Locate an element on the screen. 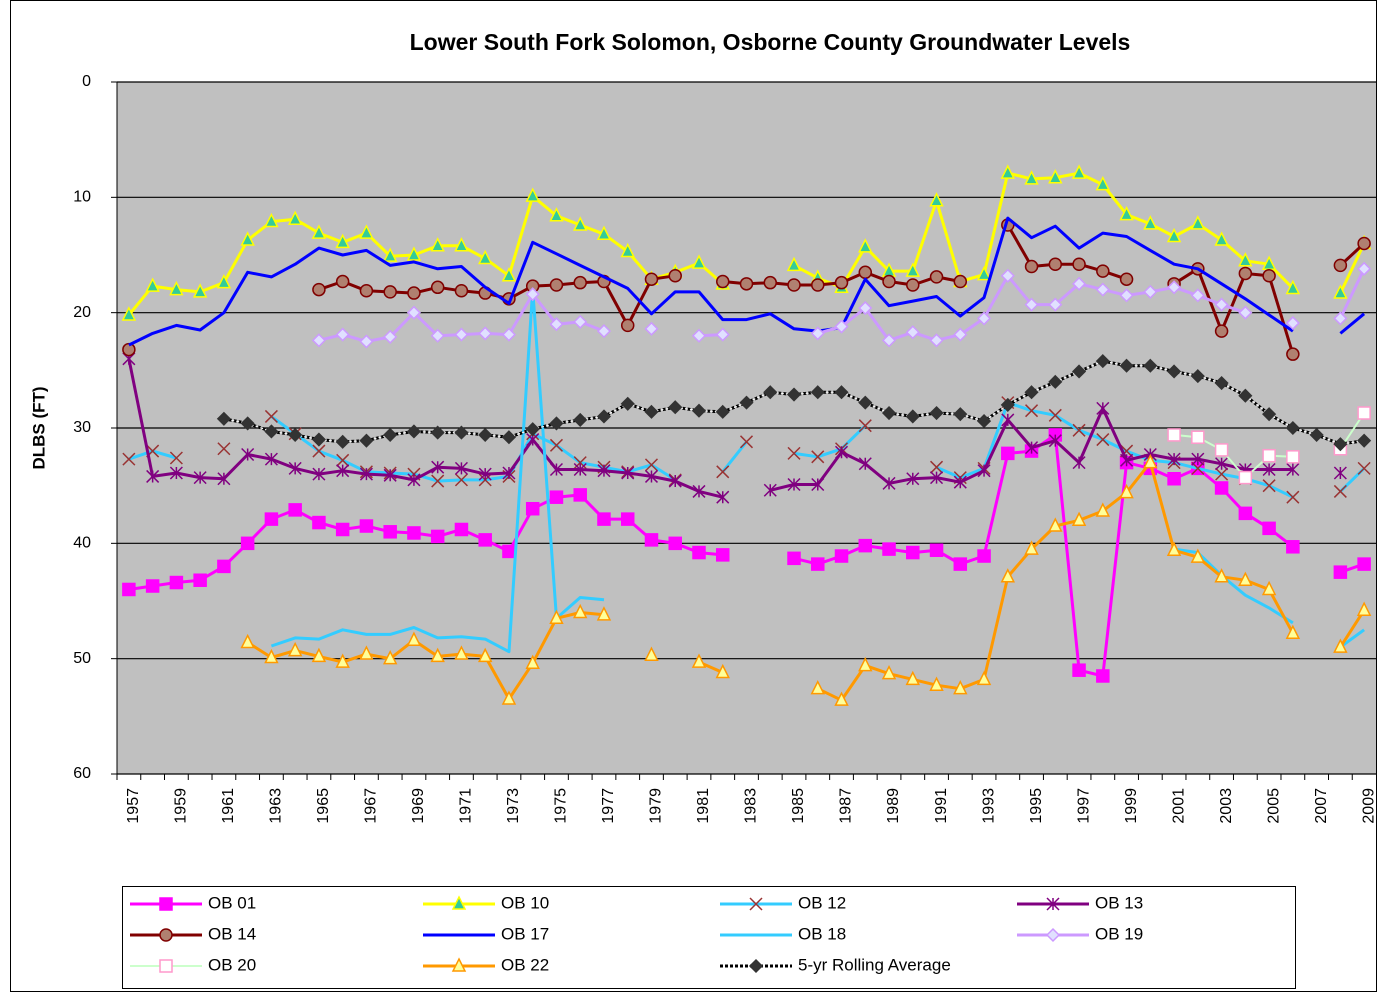 The image size is (1378, 992). x-tick-label: 1971 is located at coordinates (466, 806).